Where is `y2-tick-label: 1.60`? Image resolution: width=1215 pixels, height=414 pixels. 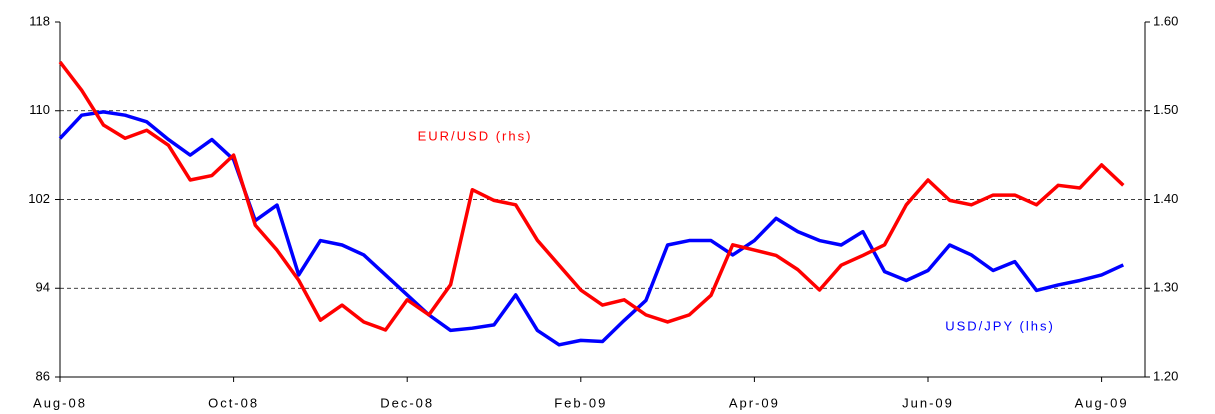
y2-tick-label: 1.60 is located at coordinates (1165, 20).